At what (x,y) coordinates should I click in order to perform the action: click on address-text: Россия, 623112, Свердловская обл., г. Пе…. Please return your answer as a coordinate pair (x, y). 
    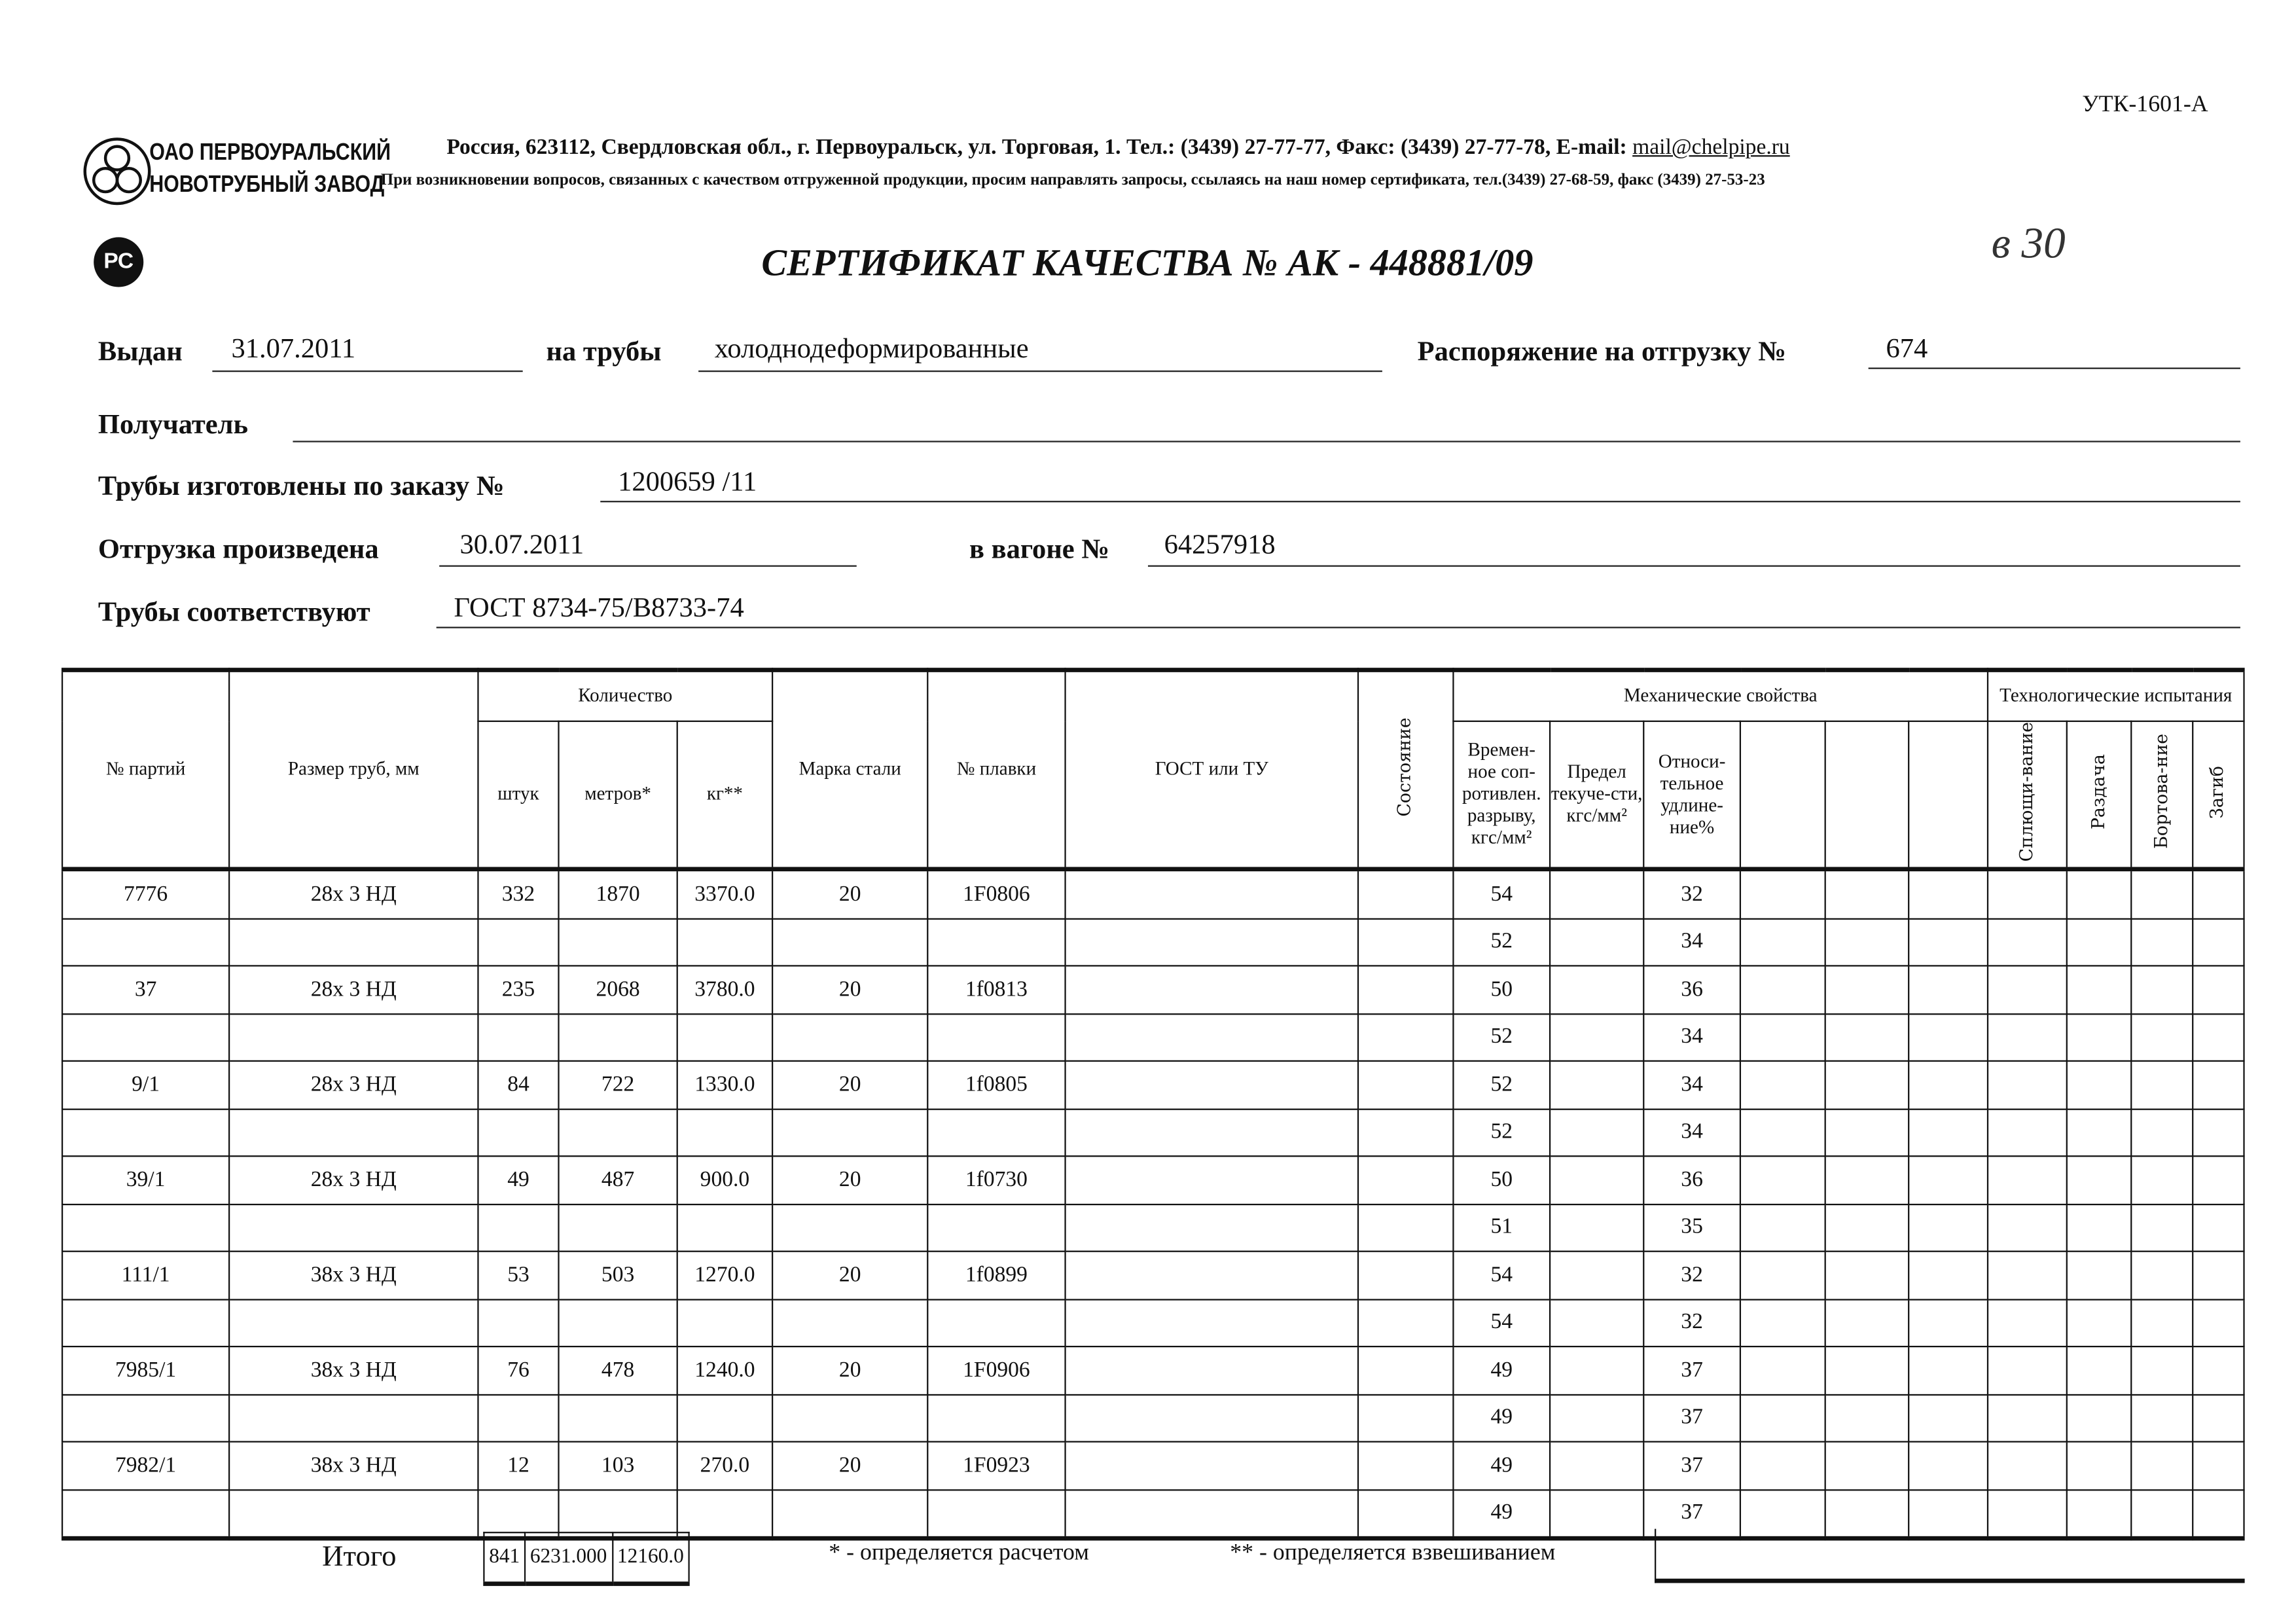
    Looking at the image, I should click on (1039, 148).